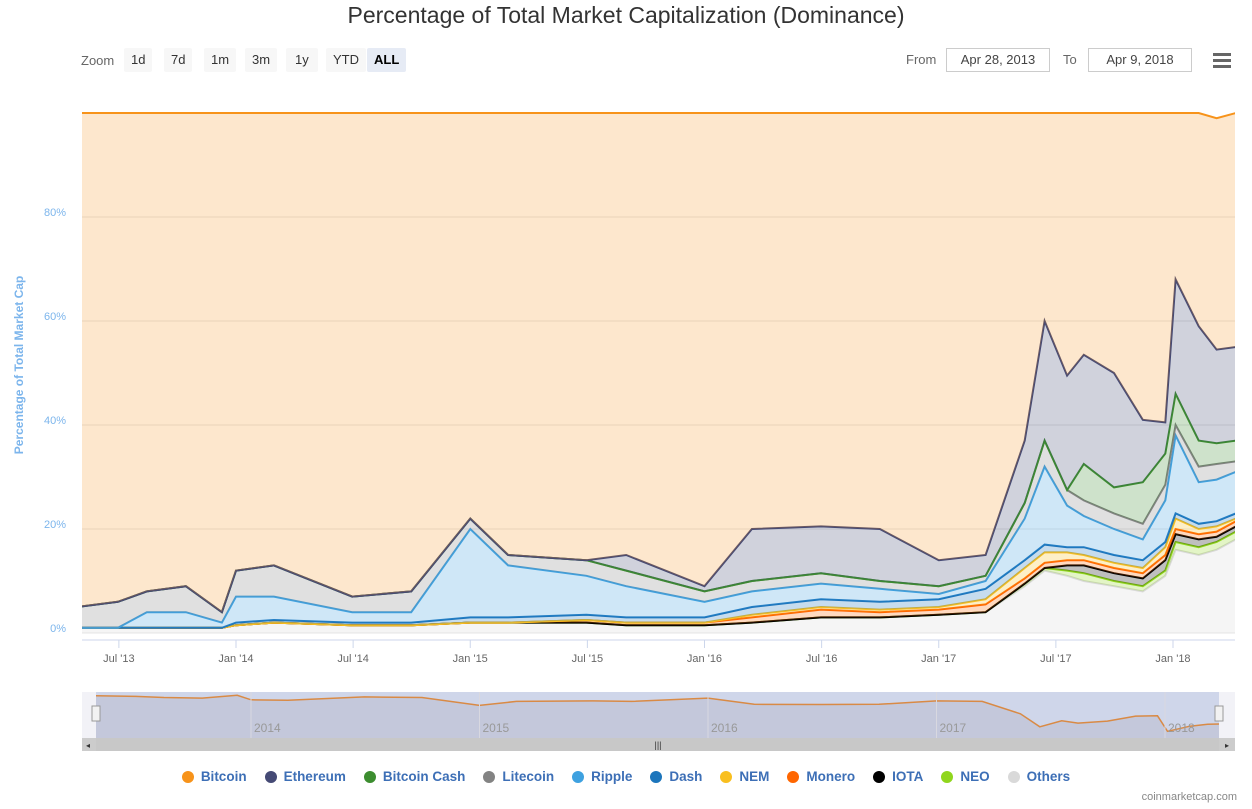 This screenshot has width=1252, height=809. I want to click on navigator-line, so click(657, 713).